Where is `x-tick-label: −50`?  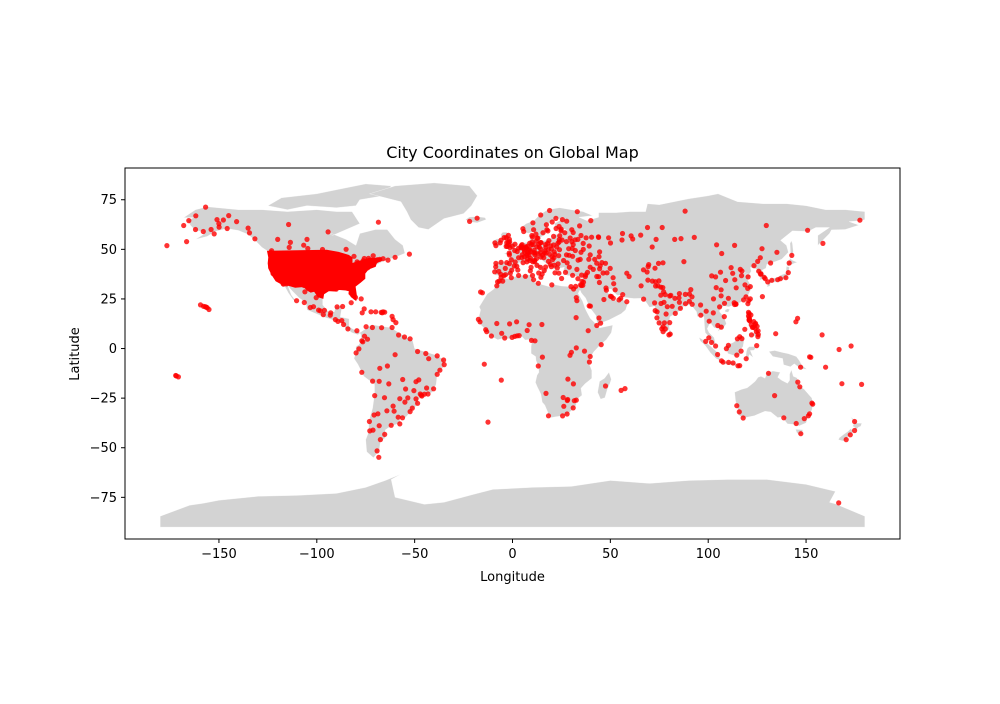 x-tick-label: −50 is located at coordinates (414, 554).